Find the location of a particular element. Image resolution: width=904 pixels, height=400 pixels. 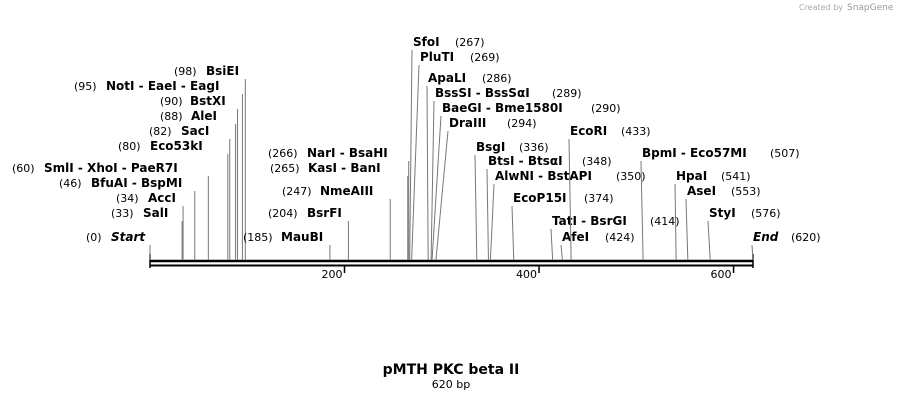

site-name: AccI is located at coordinates (162, 198).